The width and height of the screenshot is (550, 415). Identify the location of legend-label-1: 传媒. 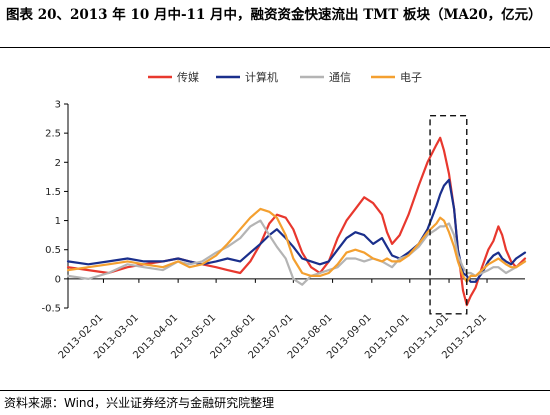
(188, 77).